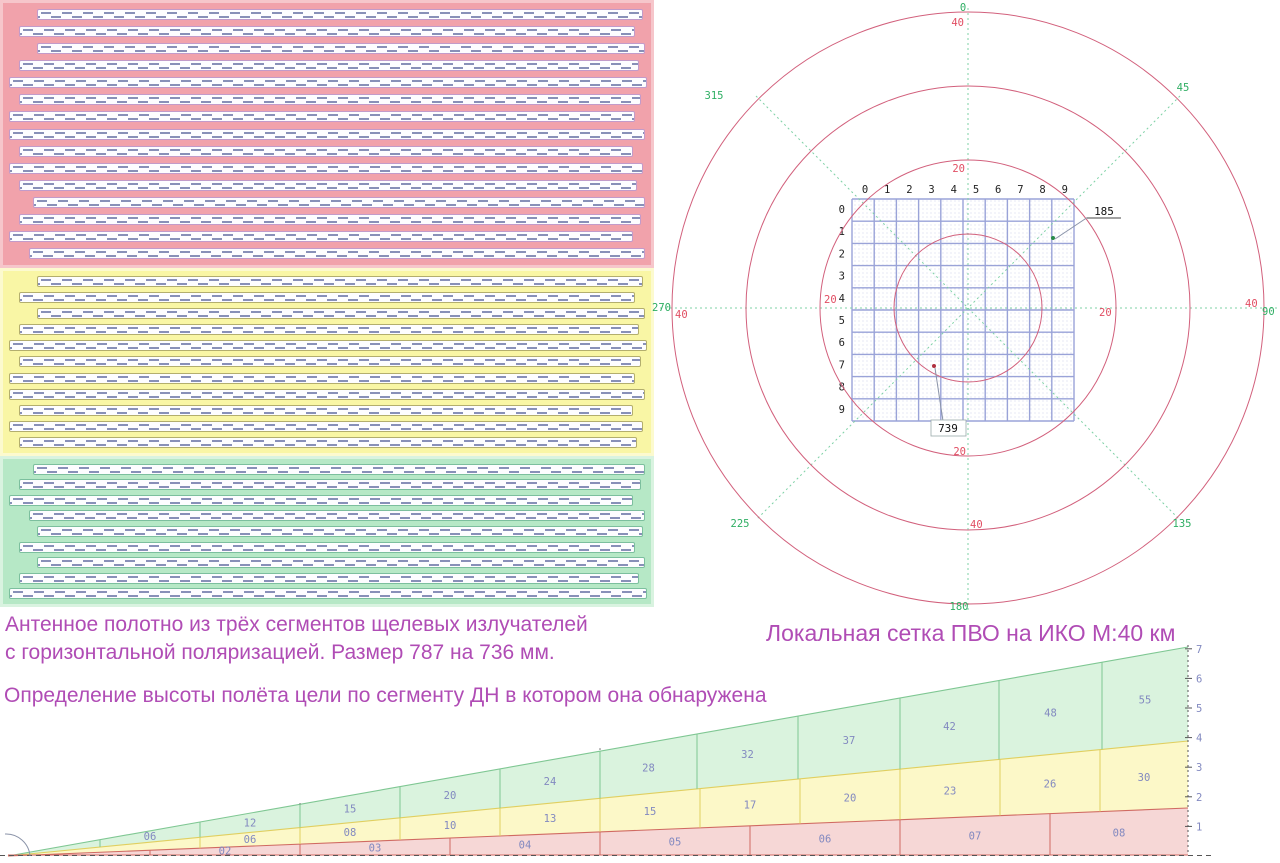 Image resolution: width=1280 pixels, height=863 pixels. I want to click on azimuth-label-135: 135, so click(1182, 524).